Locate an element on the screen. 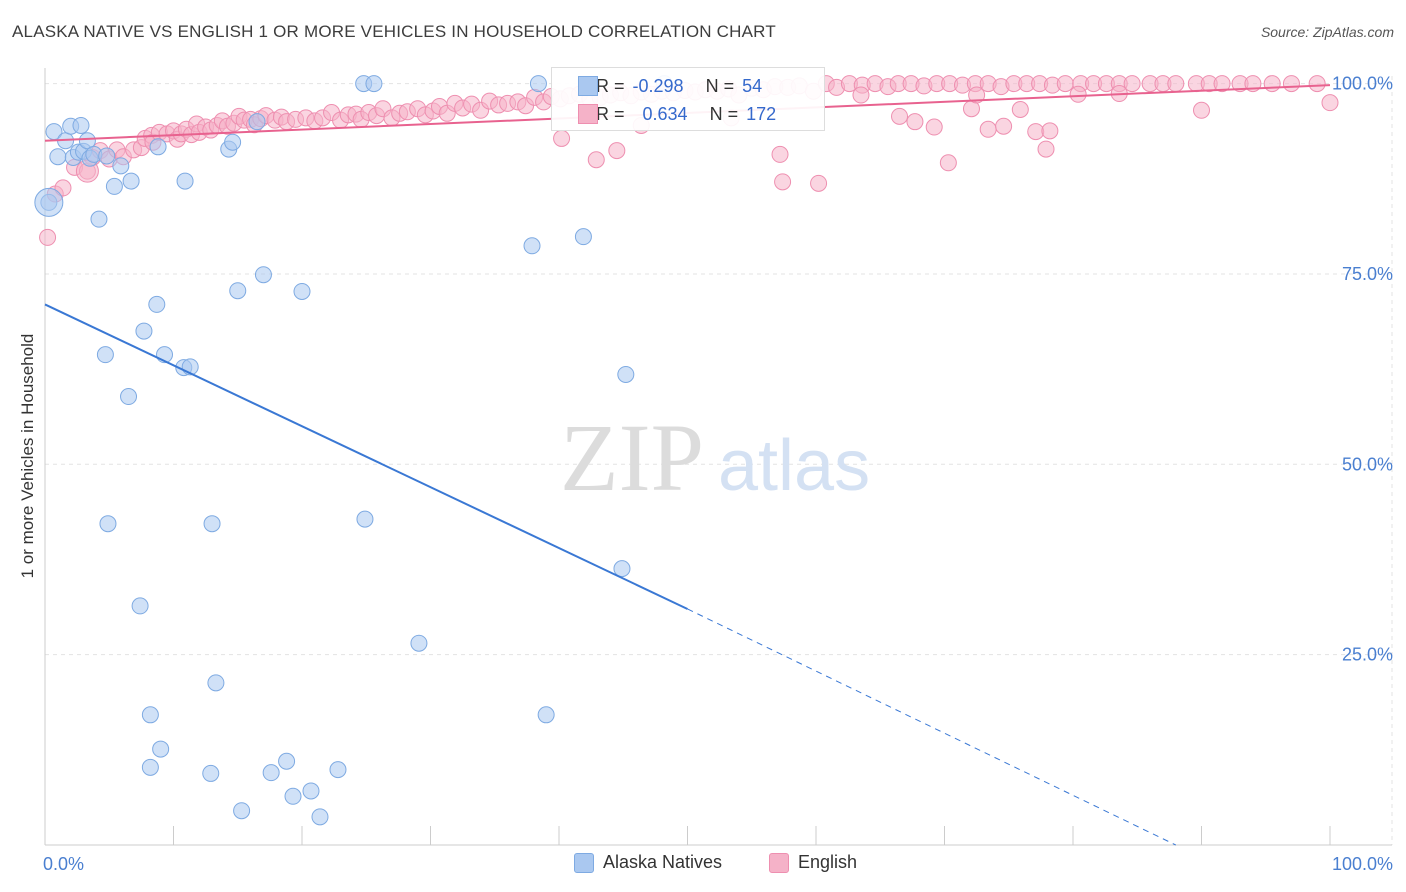  n-value: 54 is located at coordinates (752, 85).